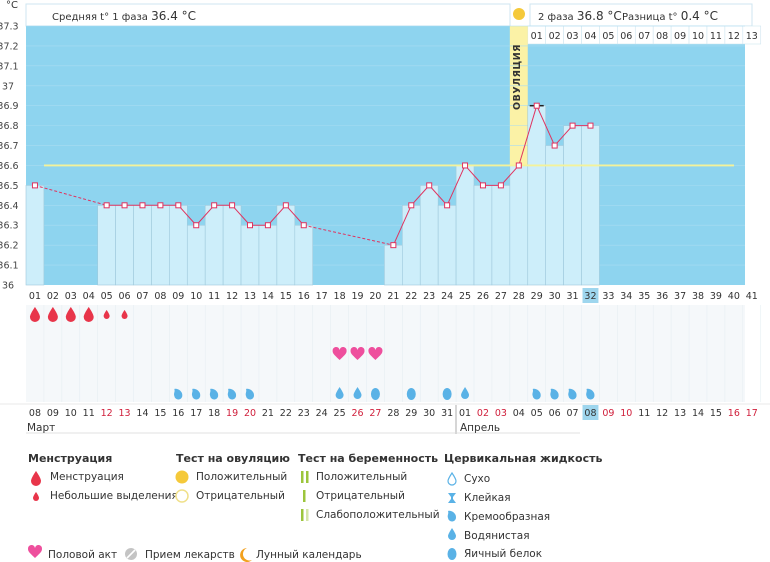  What do you see at coordinates (9, 166) in the screenshot?
I see `y-tick-label: 36.6` at bounding box center [9, 166].